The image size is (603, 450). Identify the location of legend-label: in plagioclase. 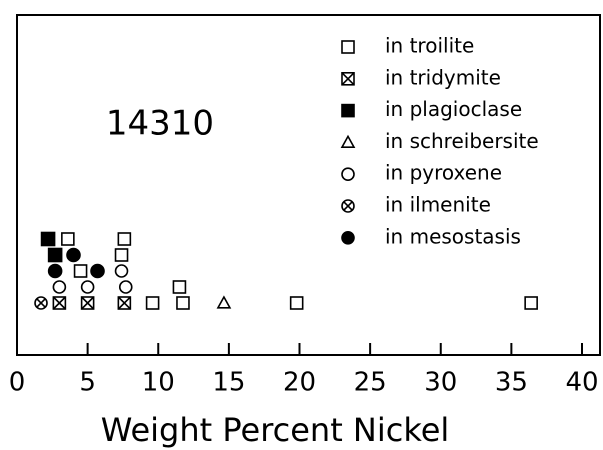
(453, 109).